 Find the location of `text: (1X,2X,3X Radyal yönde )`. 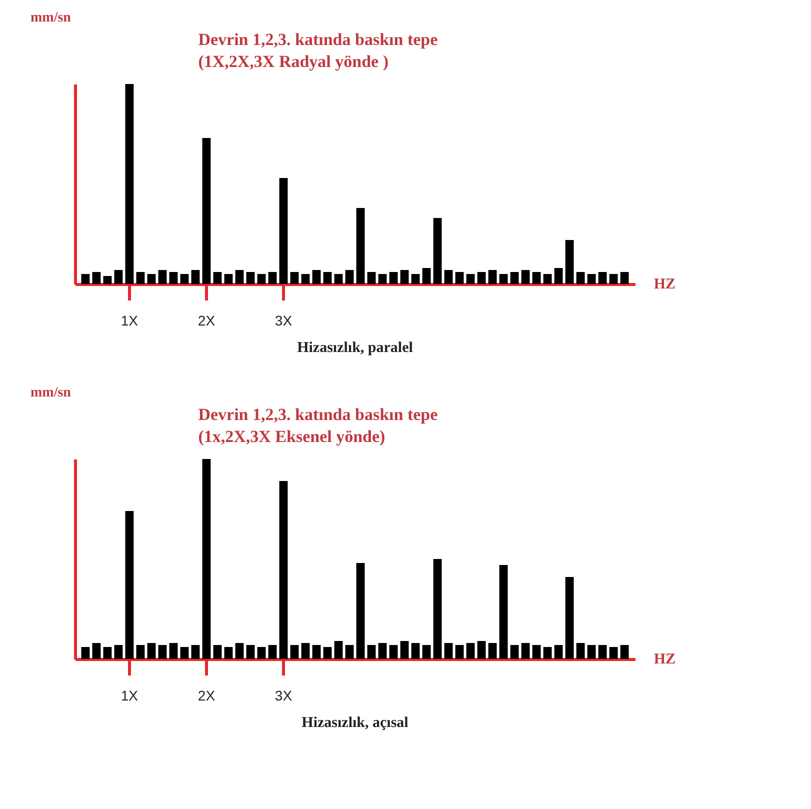

text: (1X,2X,3X Radyal yönde ) is located at coordinates (293, 61).